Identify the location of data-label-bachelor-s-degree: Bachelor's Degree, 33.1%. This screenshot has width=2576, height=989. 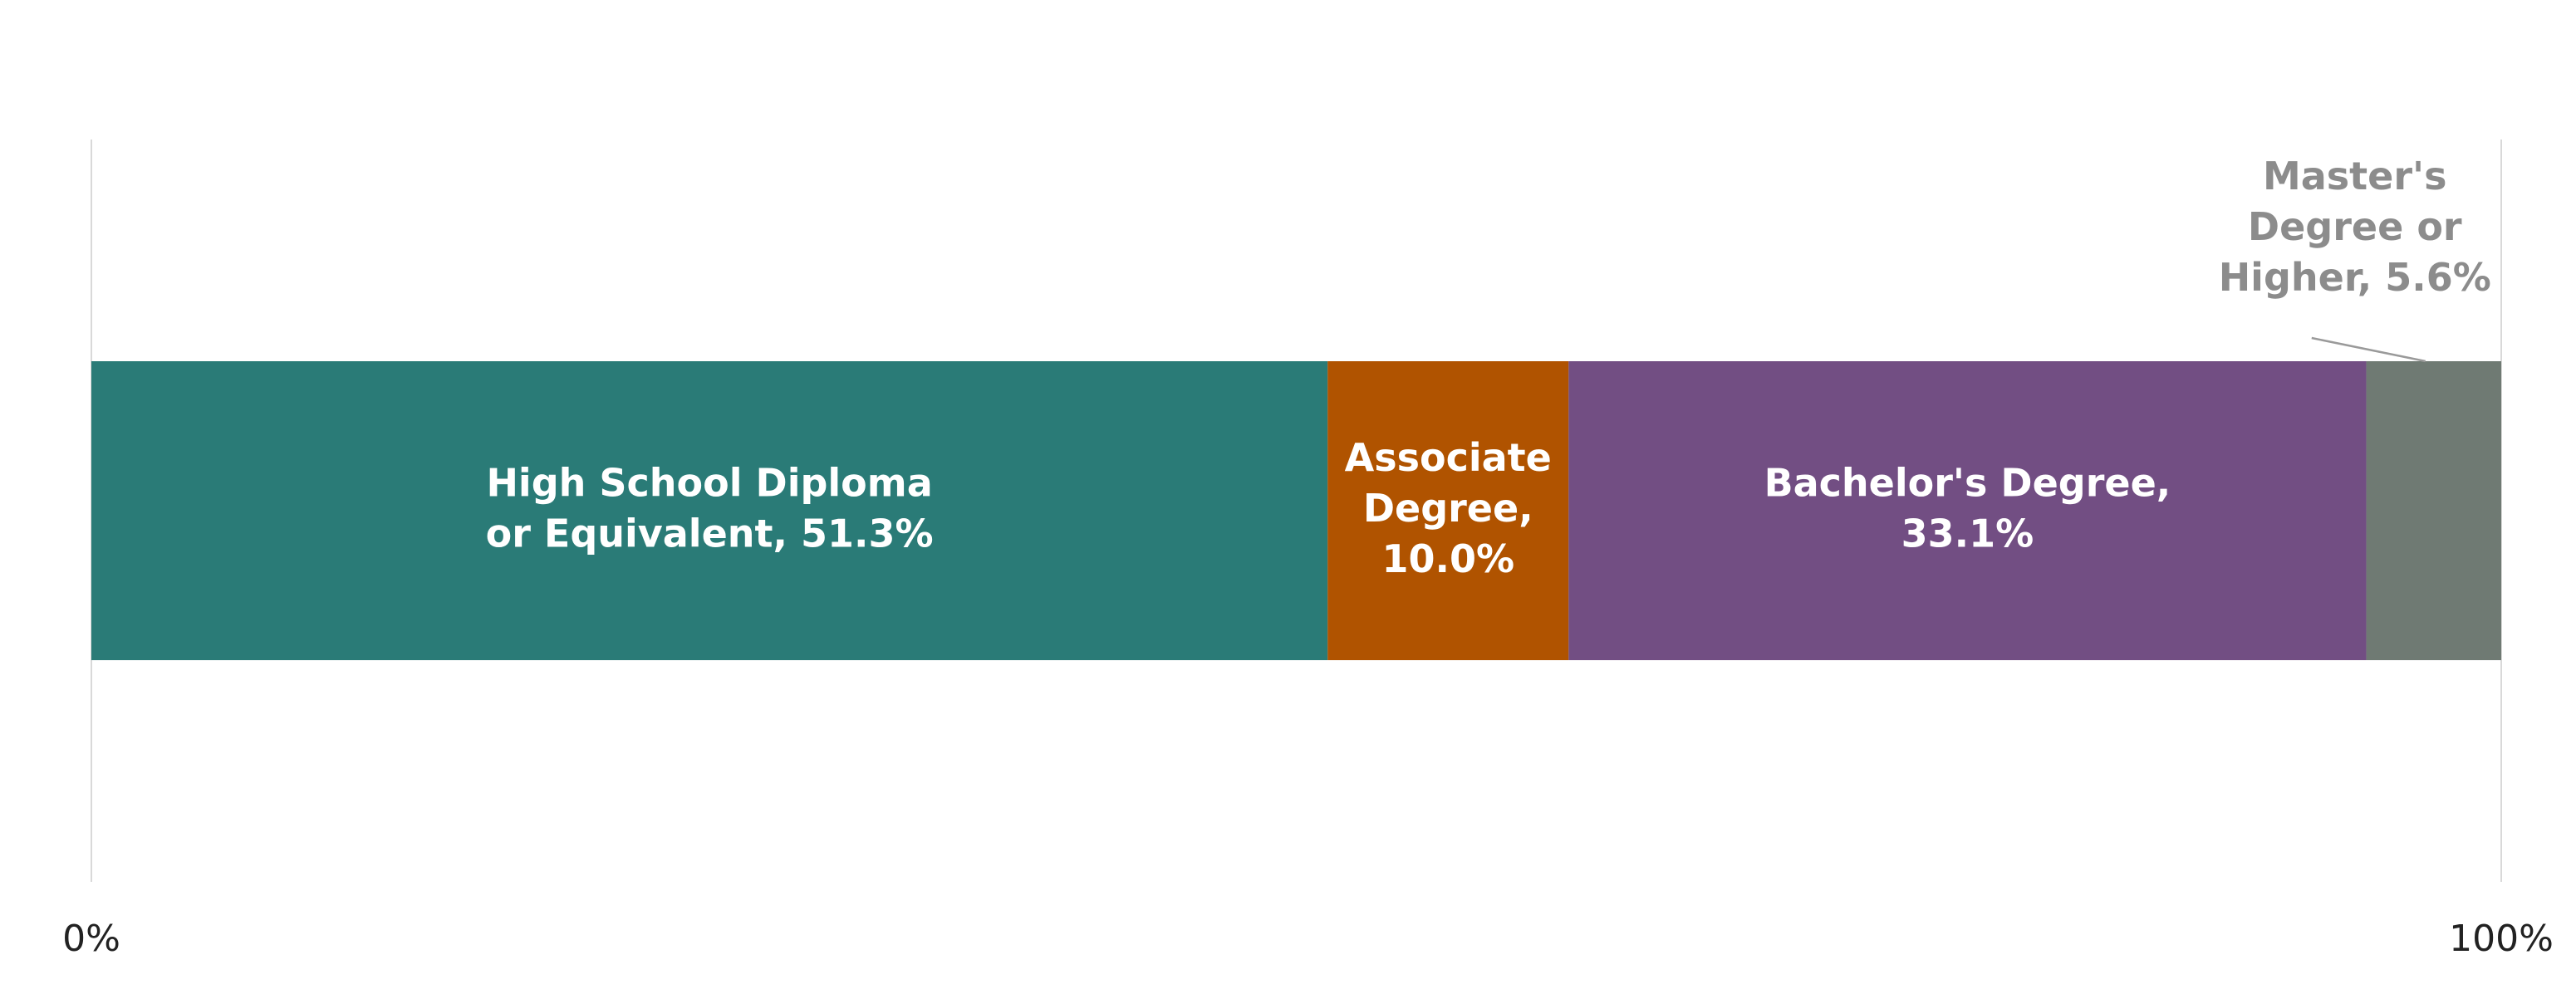
(1967, 508).